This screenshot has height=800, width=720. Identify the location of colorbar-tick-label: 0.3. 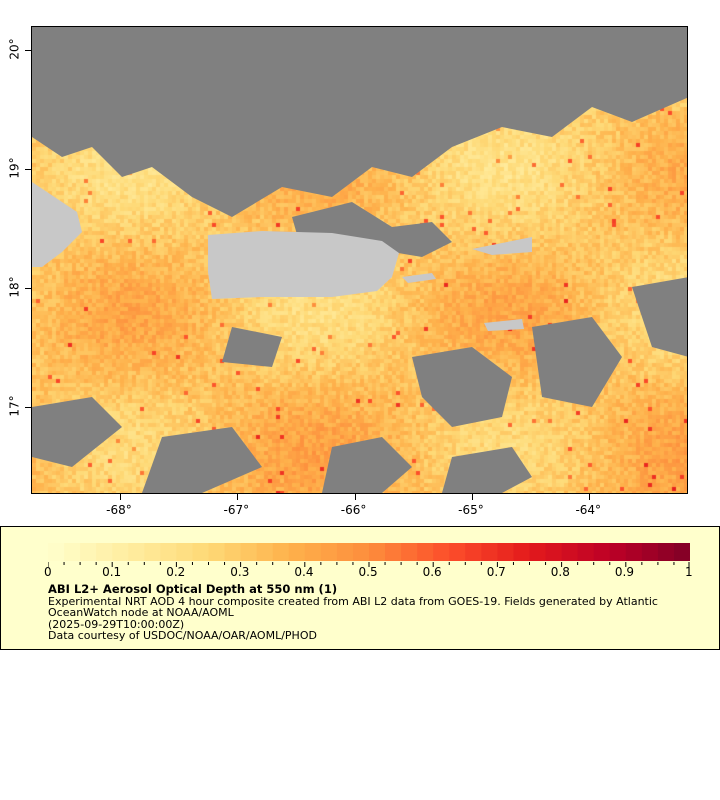
(240, 572).